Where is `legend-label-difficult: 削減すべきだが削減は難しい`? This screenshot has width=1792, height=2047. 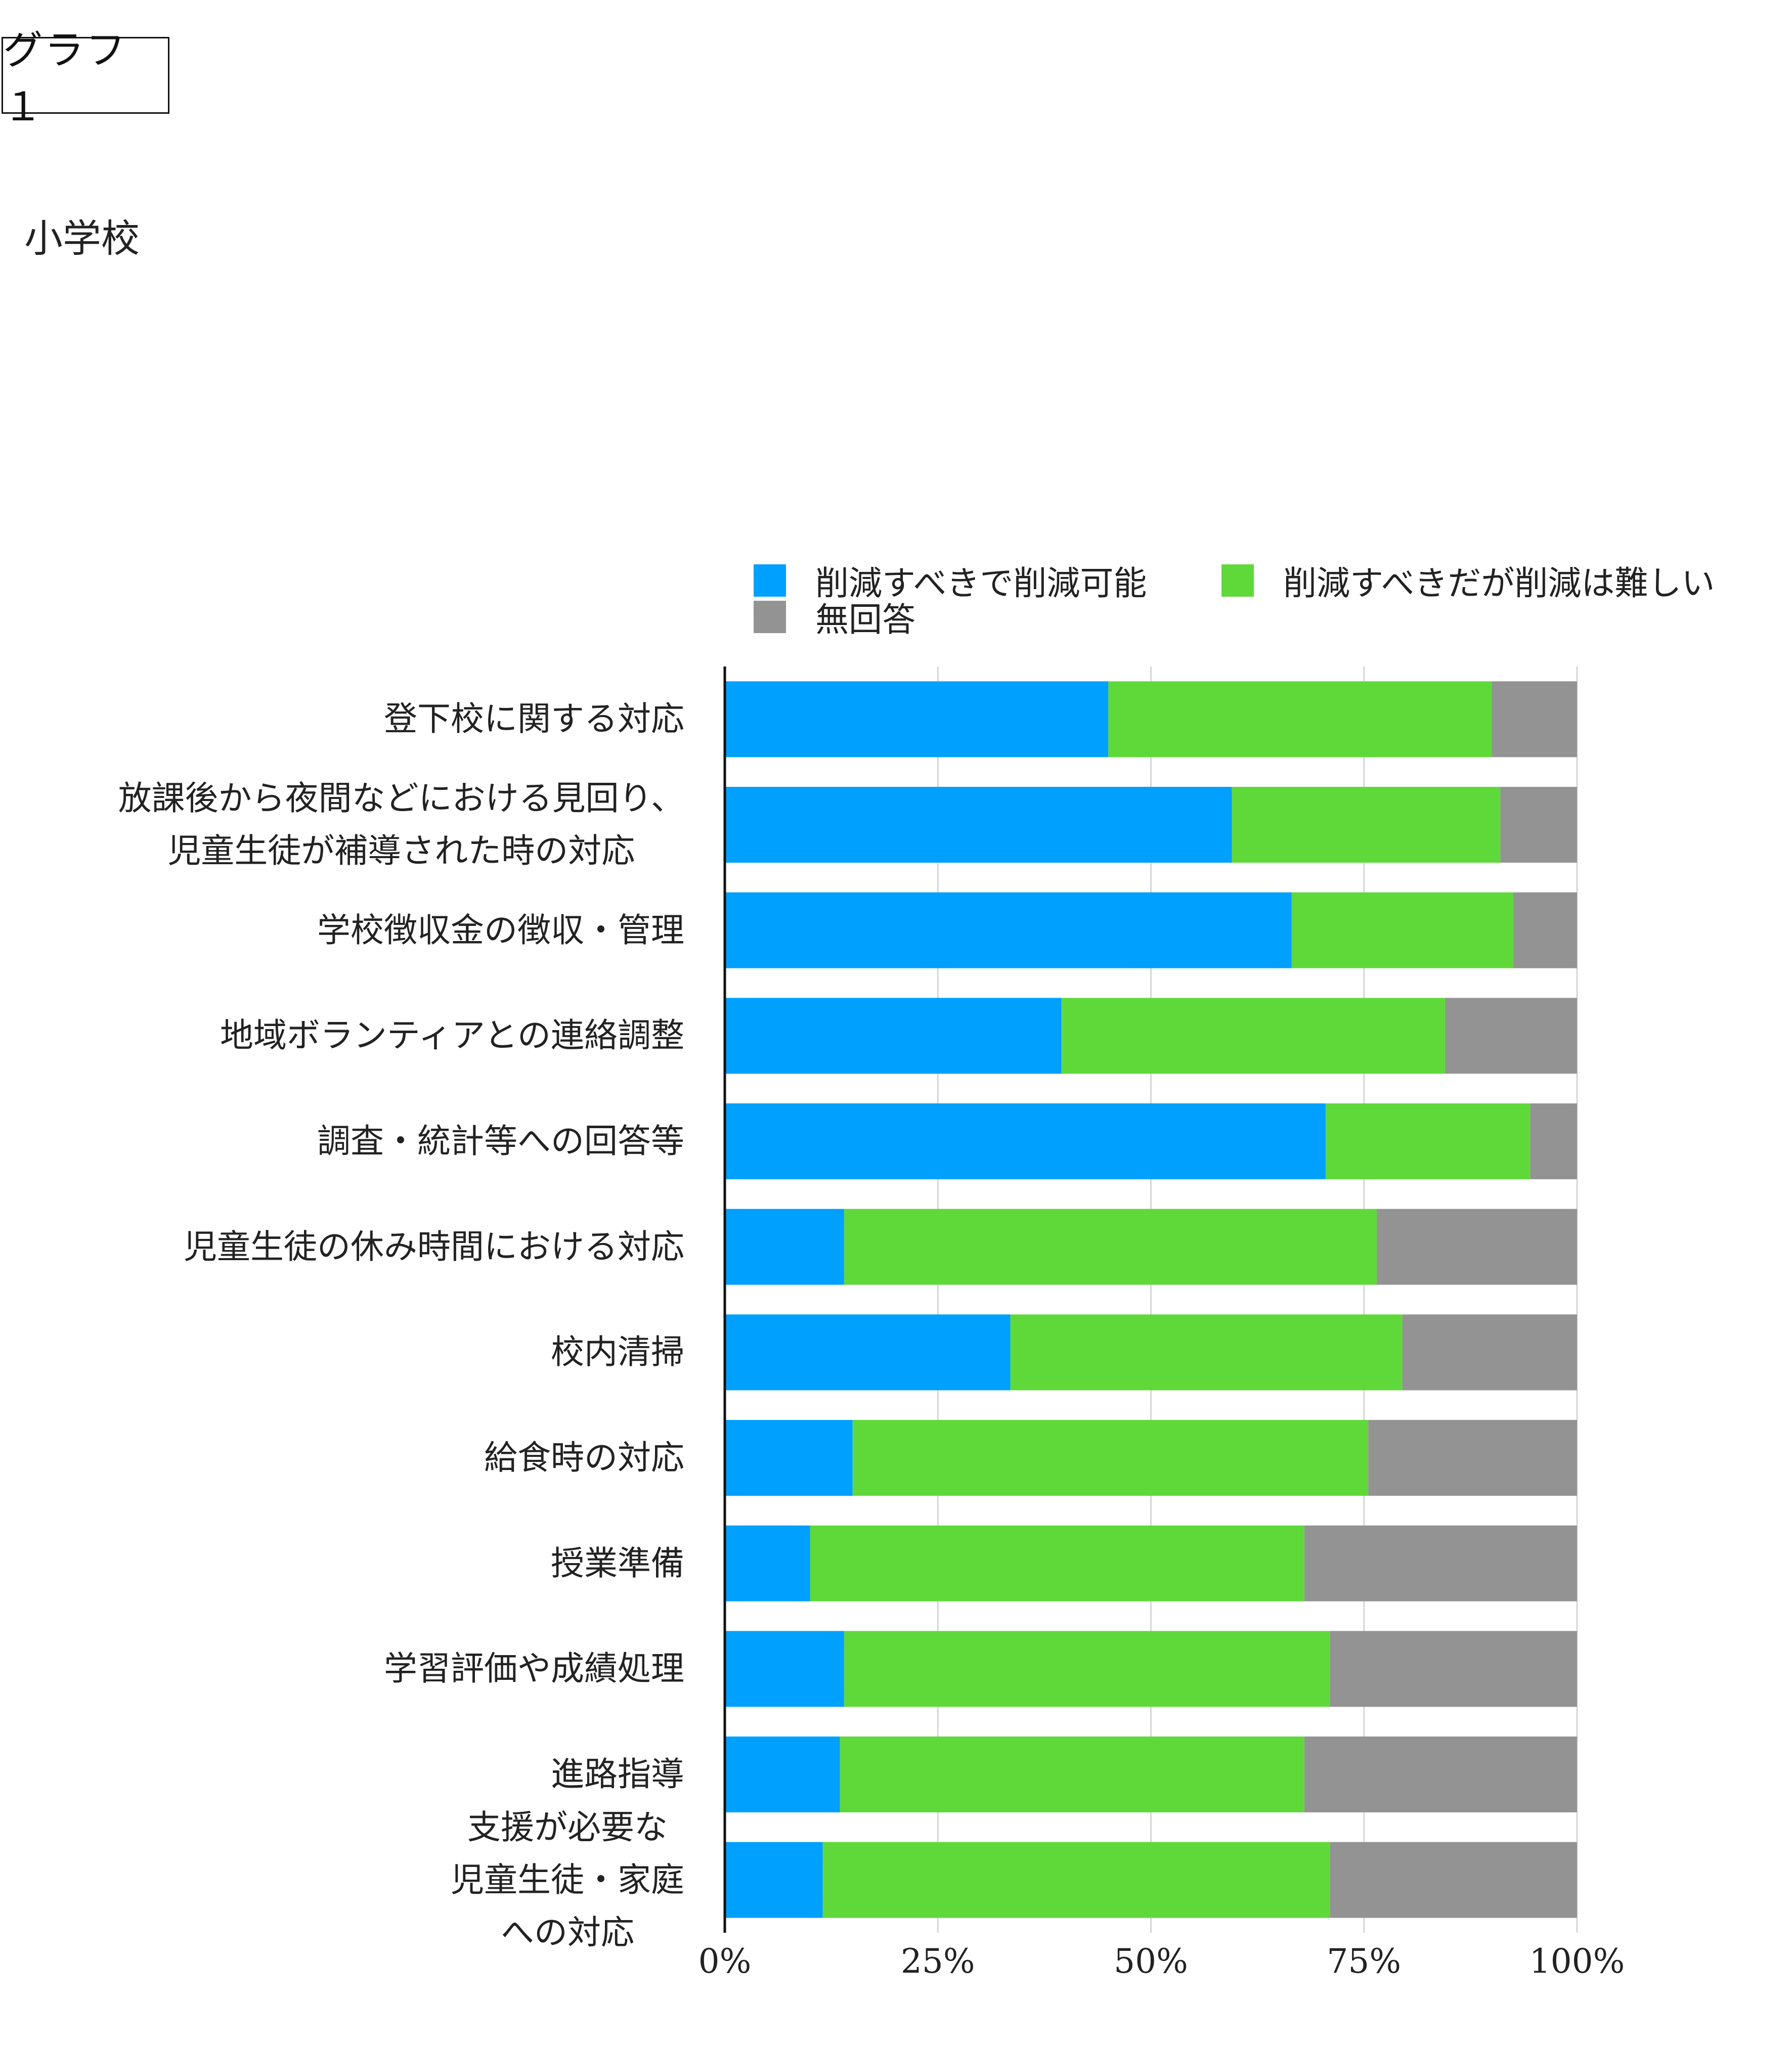
legend-label-difficult: 削減すべきだが削減は難しい is located at coordinates (1499, 583).